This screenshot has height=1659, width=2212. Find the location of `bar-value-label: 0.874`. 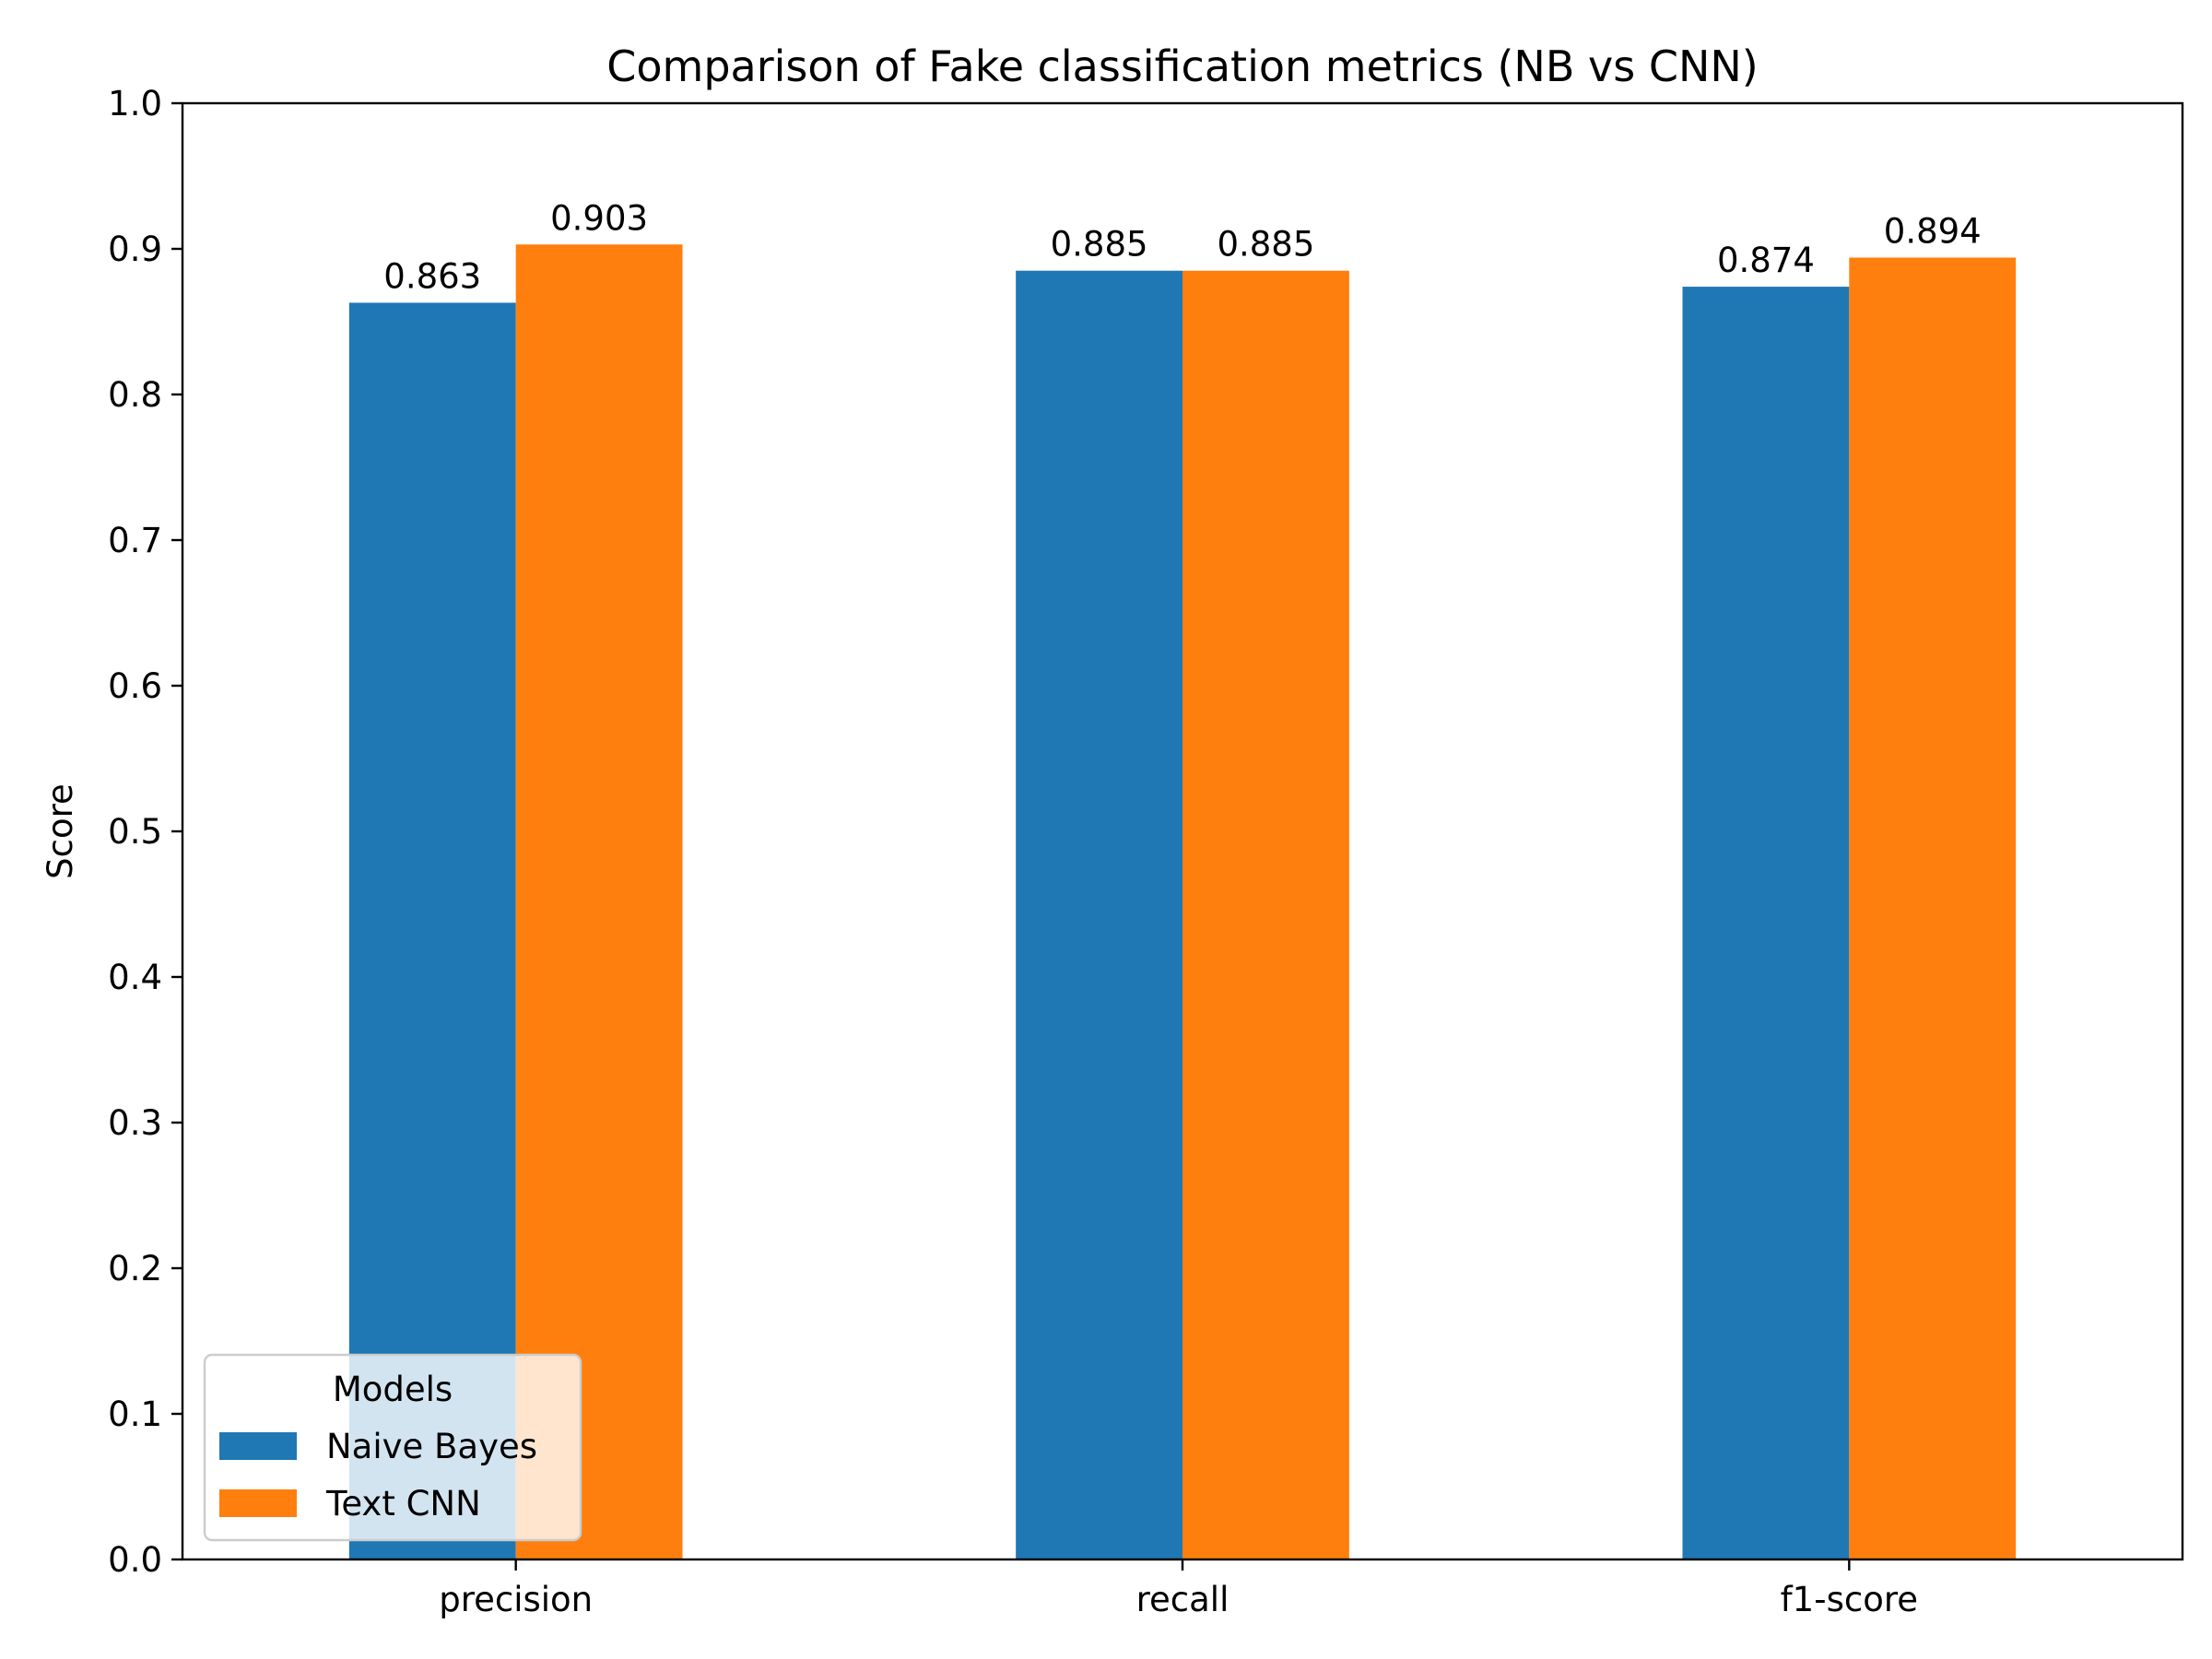

bar-value-label: 0.874 is located at coordinates (1766, 260).